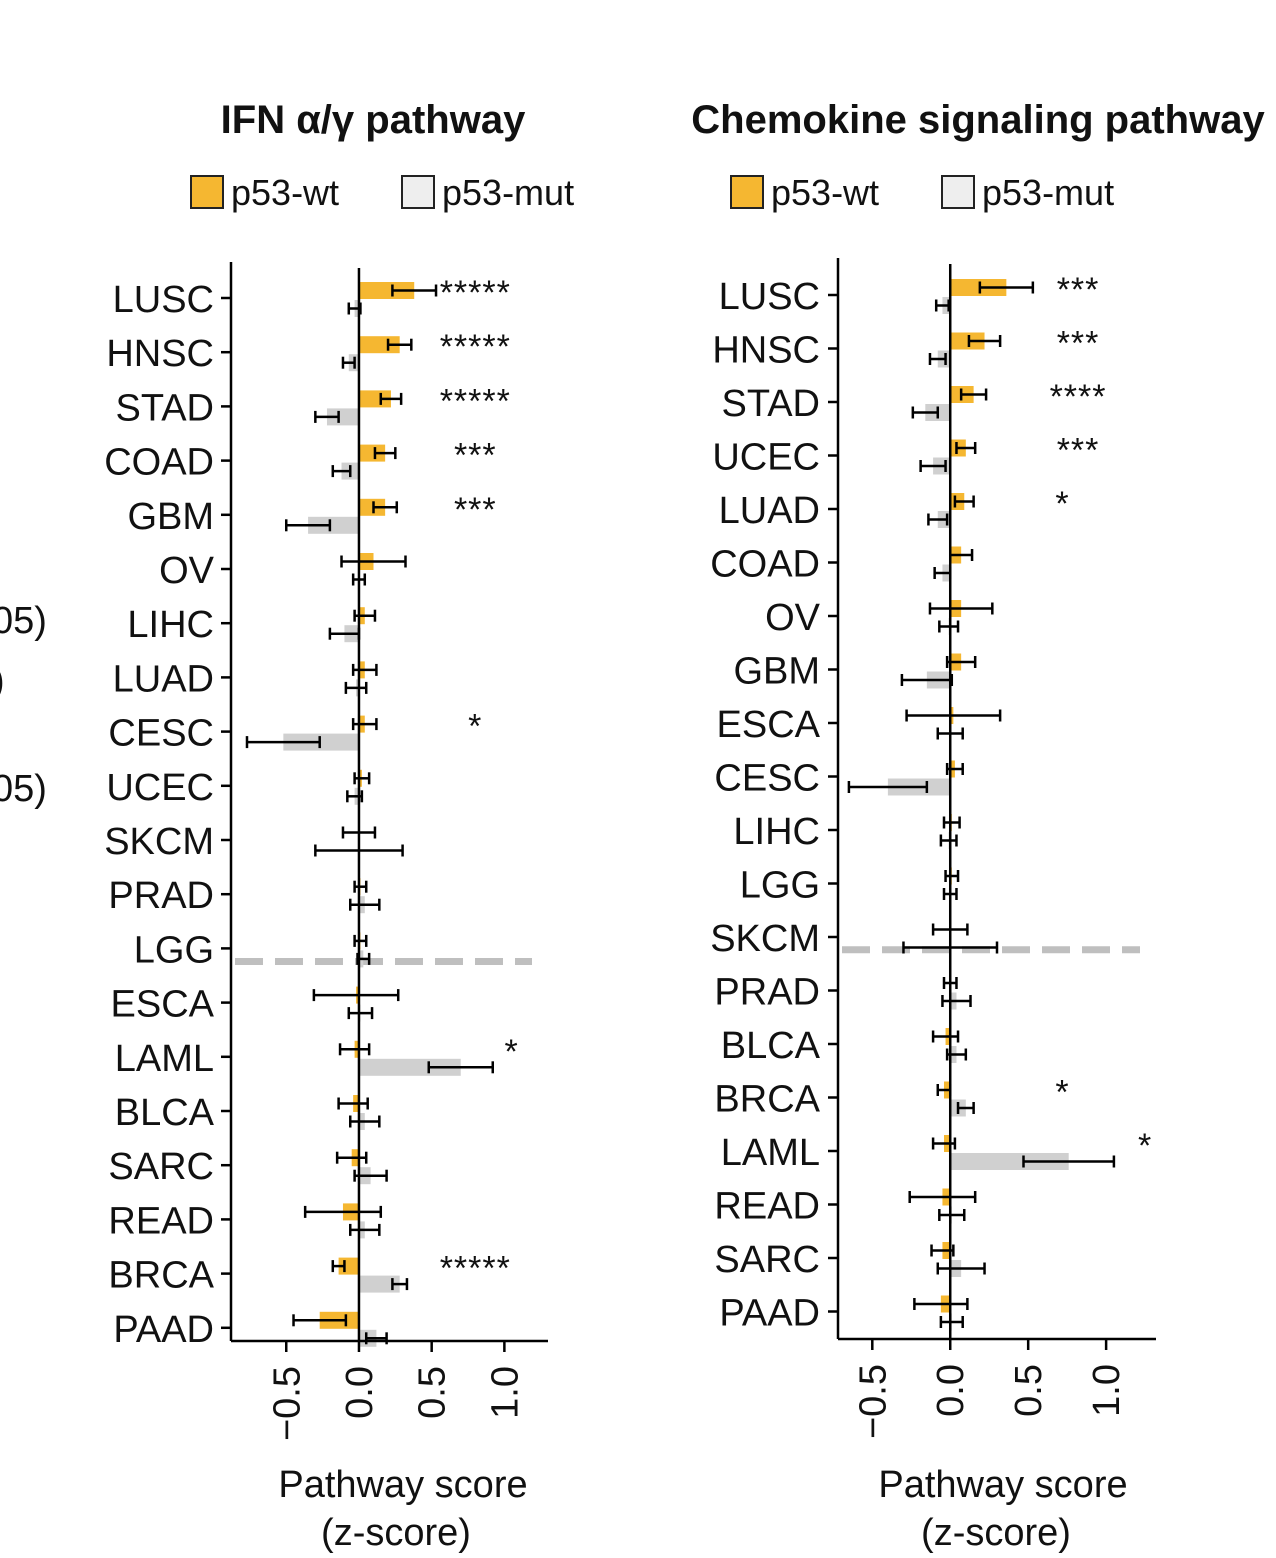  What do you see at coordinates (23, 621) in the screenshot?
I see `cut-off-label-1: 05)` at bounding box center [23, 621].